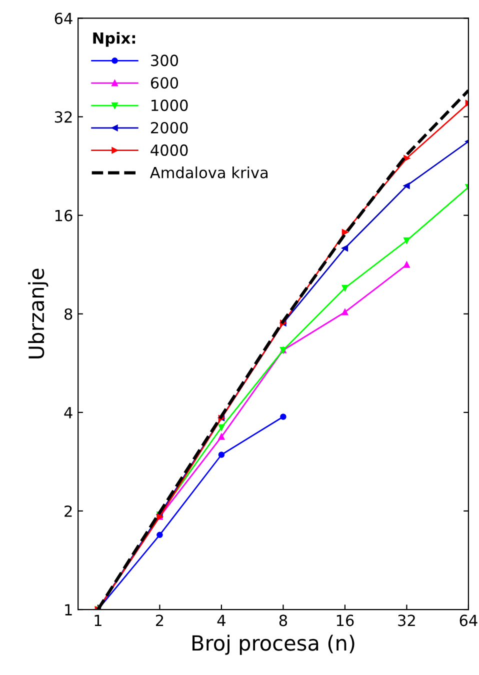 The image size is (479, 675). Describe the element at coordinates (63, 117) in the screenshot. I see `y-tick-label: 32` at that location.